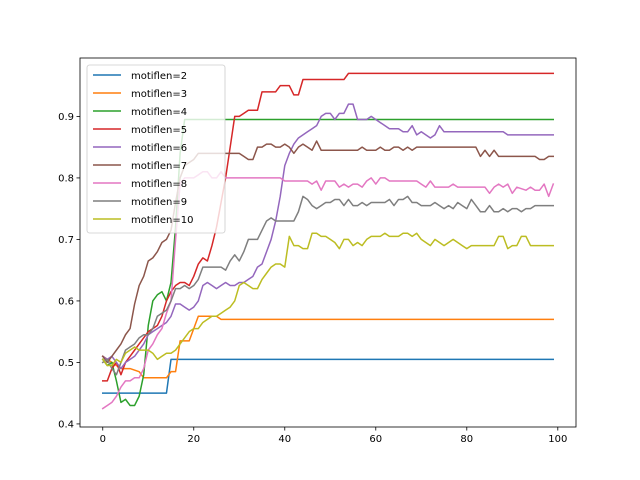  Describe the element at coordinates (66, 117) in the screenshot. I see `y-tick-label: 0.9` at that location.